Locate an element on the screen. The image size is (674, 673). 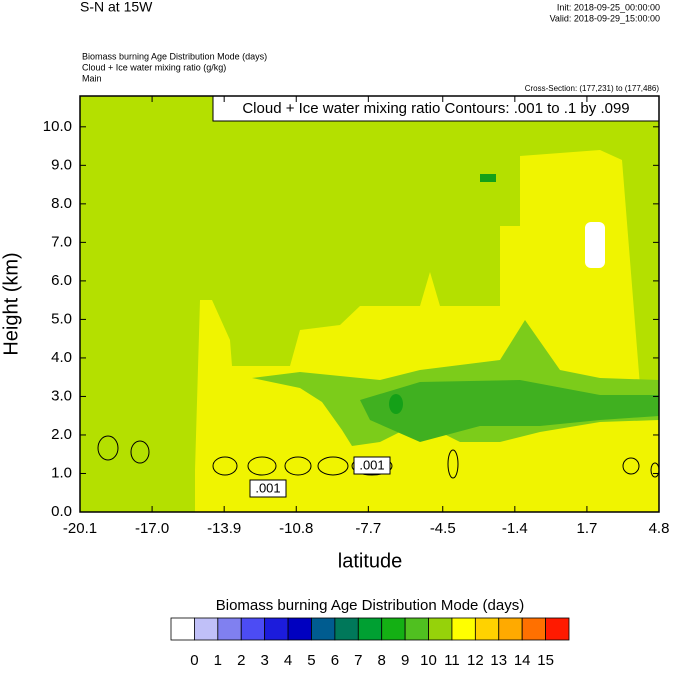
y-tick-label: 3.0 is located at coordinates (61, 395).